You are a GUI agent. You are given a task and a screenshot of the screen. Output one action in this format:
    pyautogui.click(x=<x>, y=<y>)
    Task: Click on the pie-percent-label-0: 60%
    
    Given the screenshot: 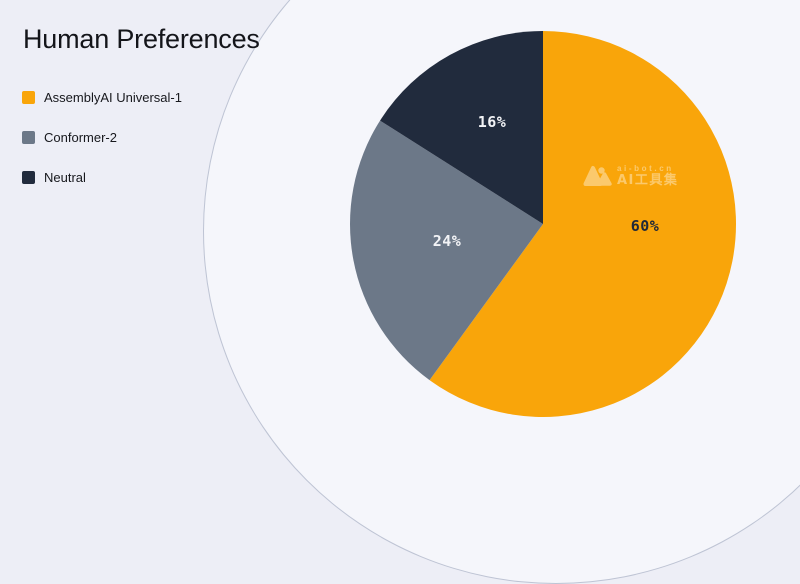 What is the action you would take?
    pyautogui.click(x=645, y=226)
    